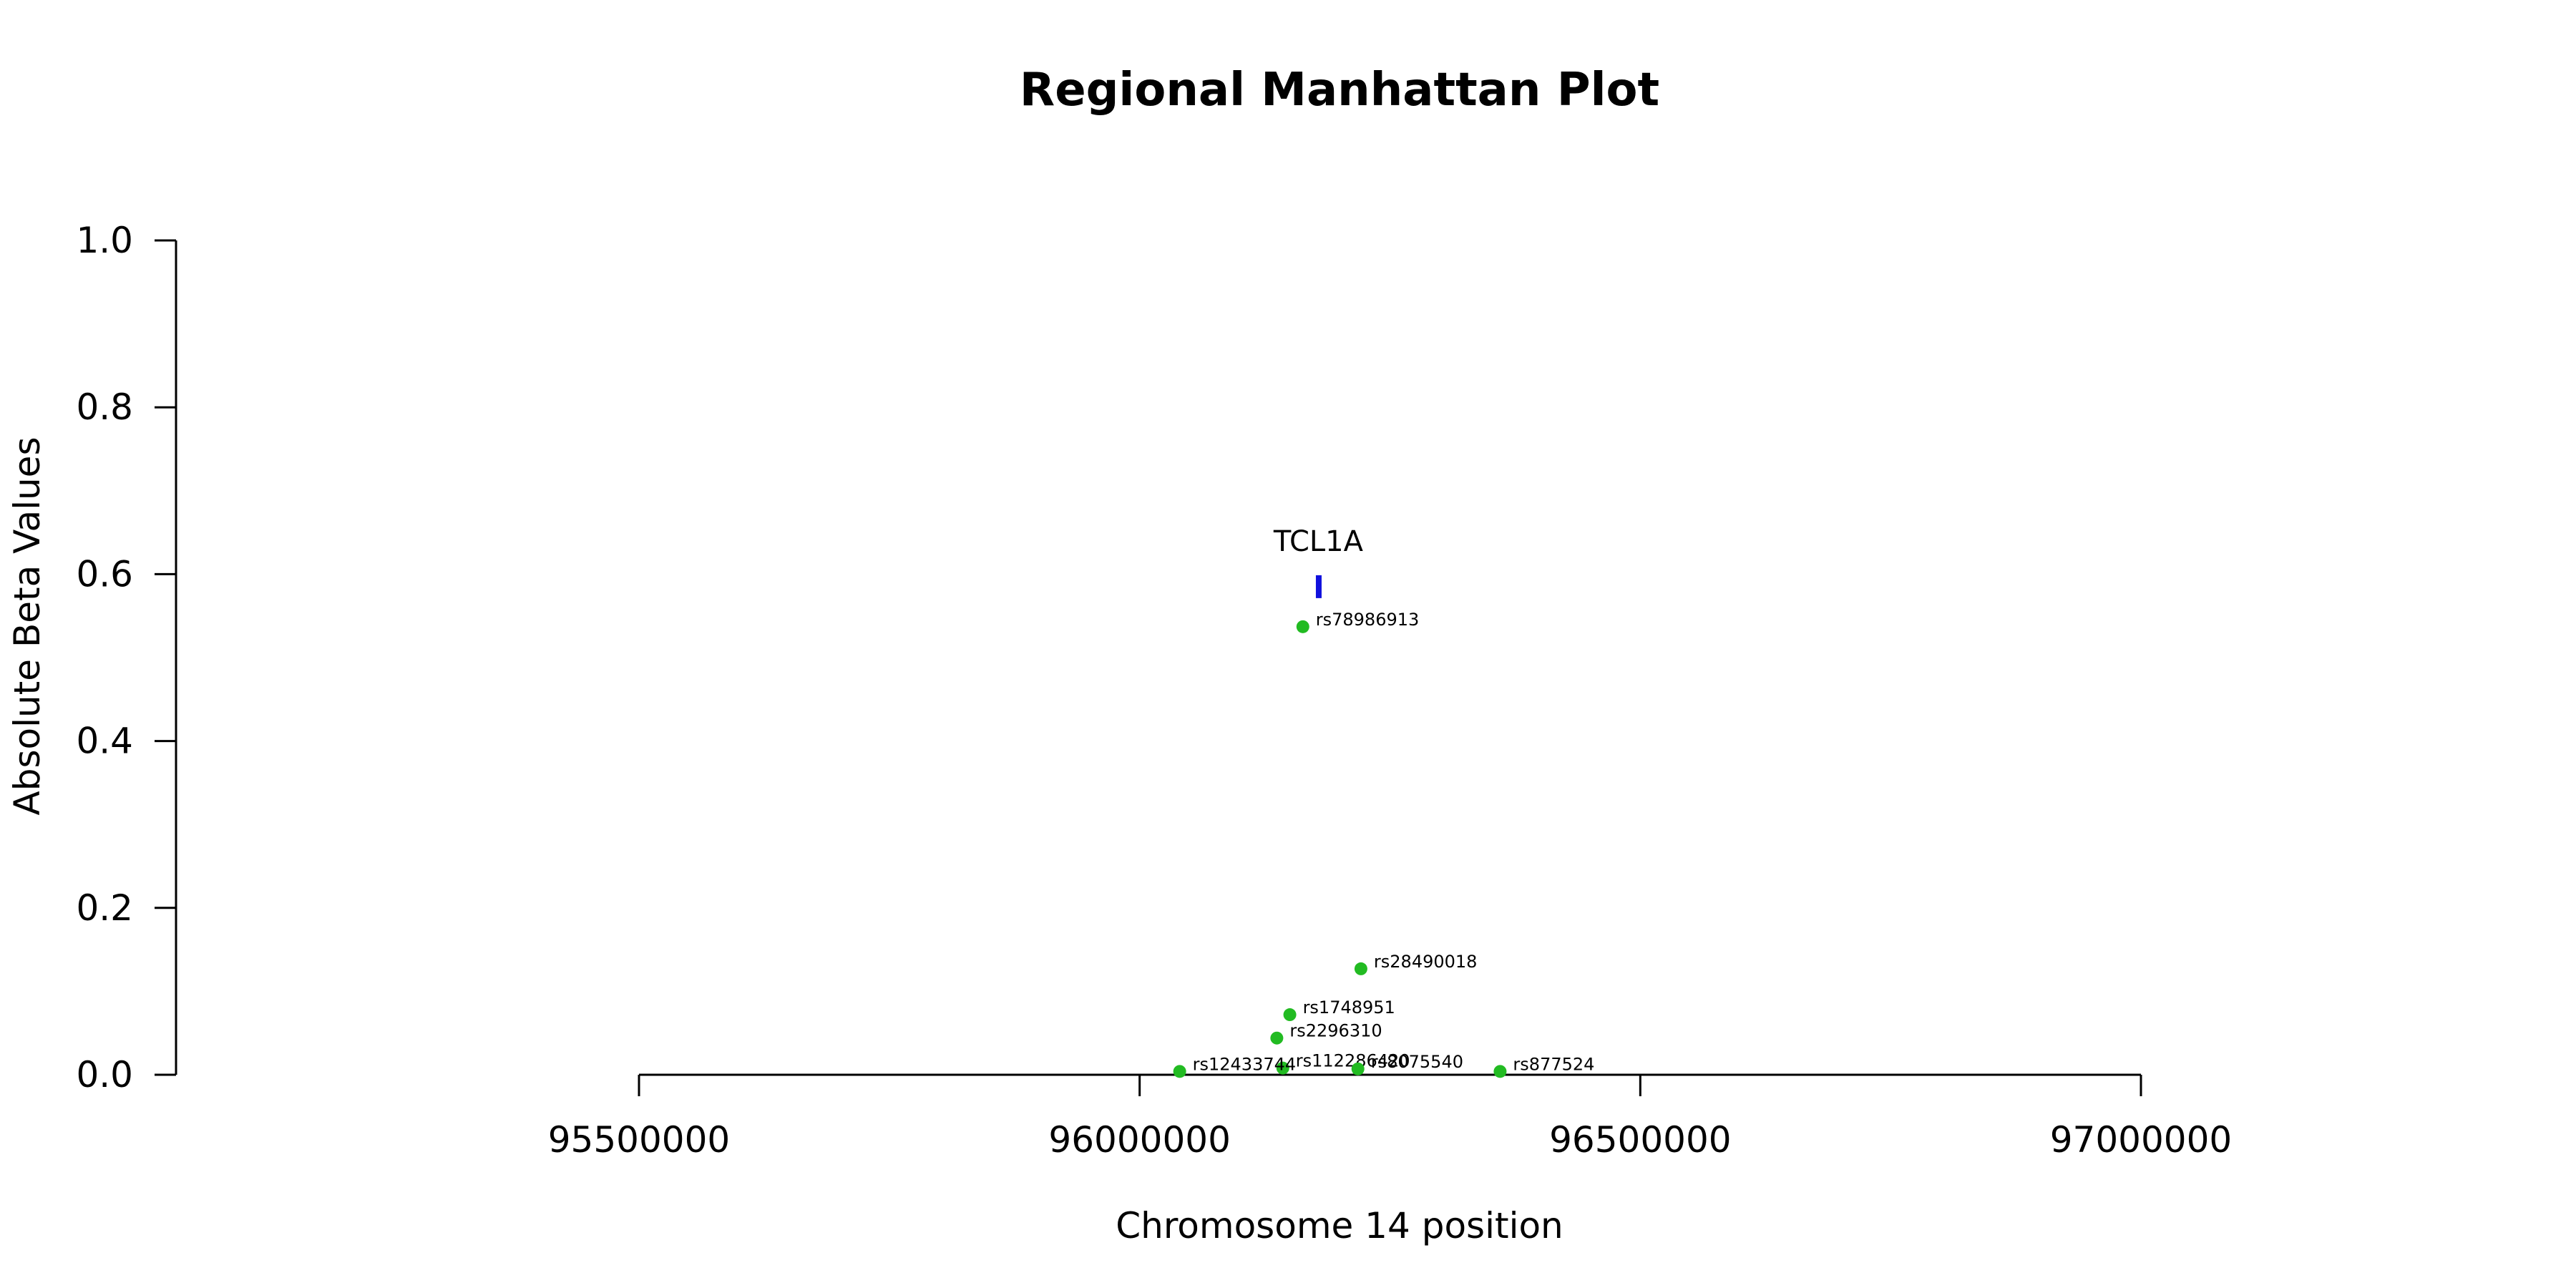 The width and height of the screenshot is (2576, 1288). Describe the element at coordinates (104, 574) in the screenshot. I see `y-tick-label: 0.6` at that location.